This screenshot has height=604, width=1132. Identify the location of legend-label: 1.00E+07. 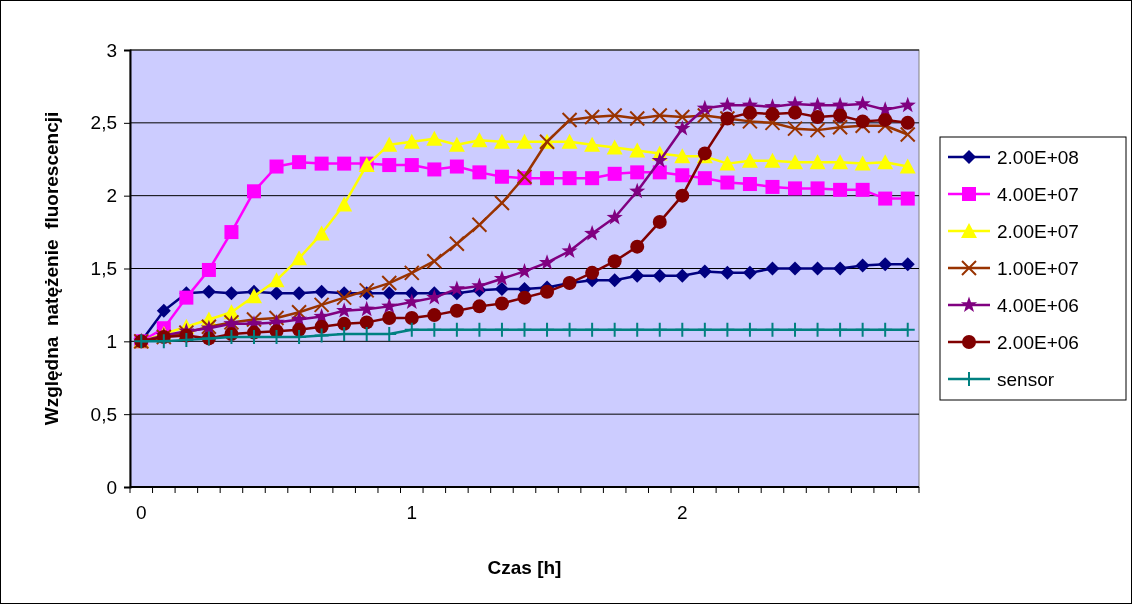
(1038, 268).